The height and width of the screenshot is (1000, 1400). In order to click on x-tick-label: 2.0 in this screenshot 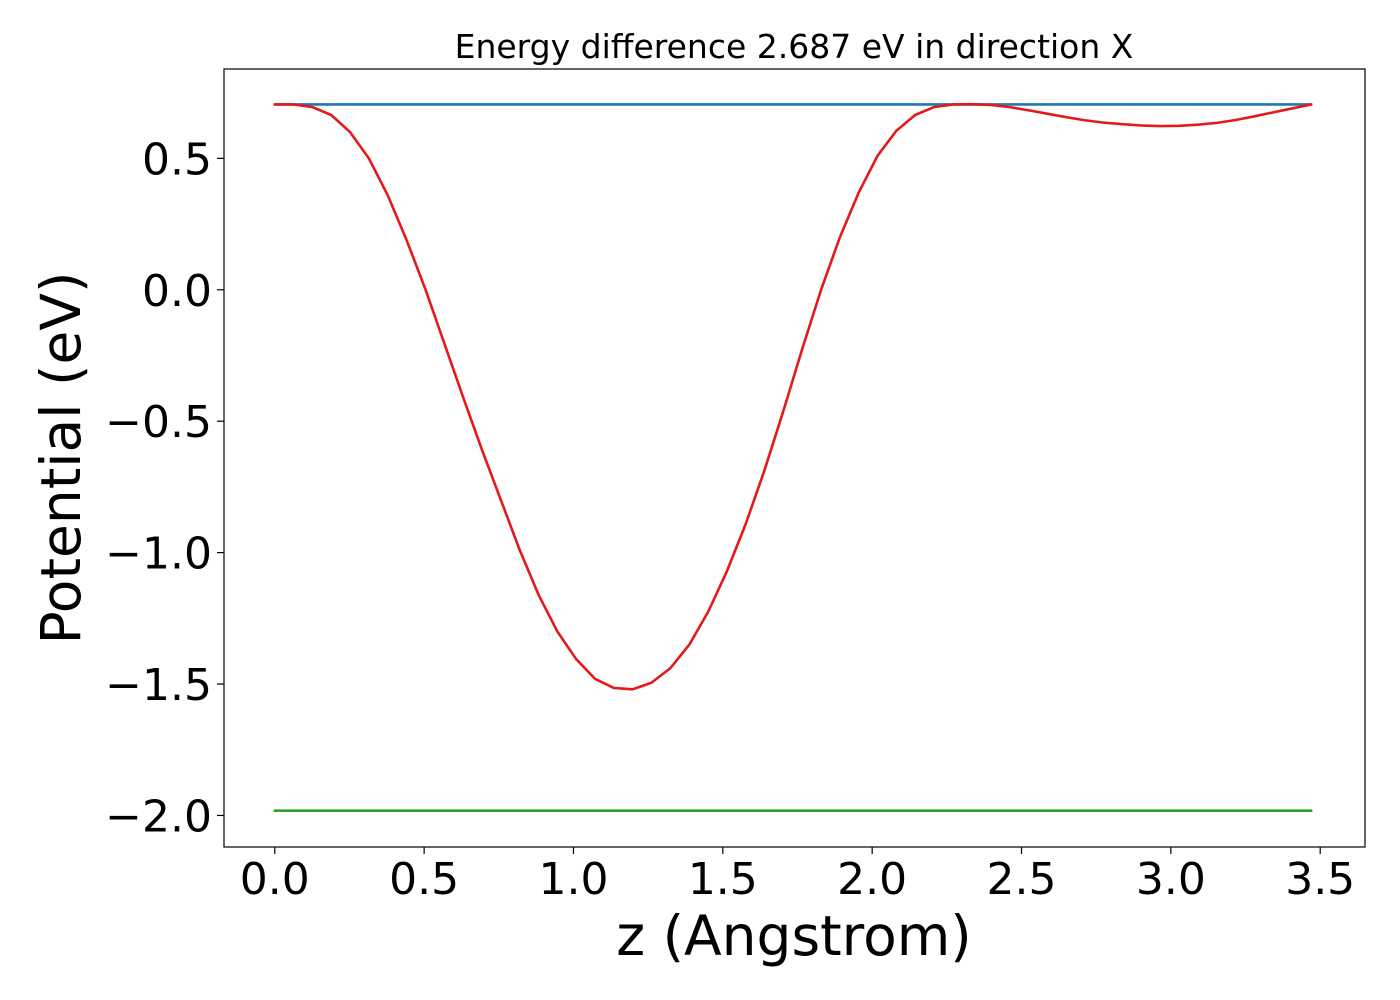, I will do `click(872, 879)`.